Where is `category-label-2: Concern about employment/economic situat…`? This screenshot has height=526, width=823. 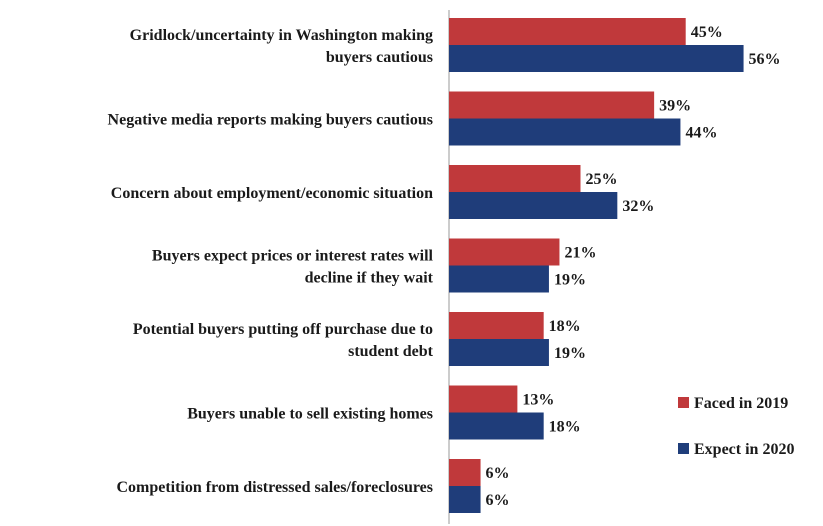 category-label-2: Concern about employment/economic situat… is located at coordinates (272, 193).